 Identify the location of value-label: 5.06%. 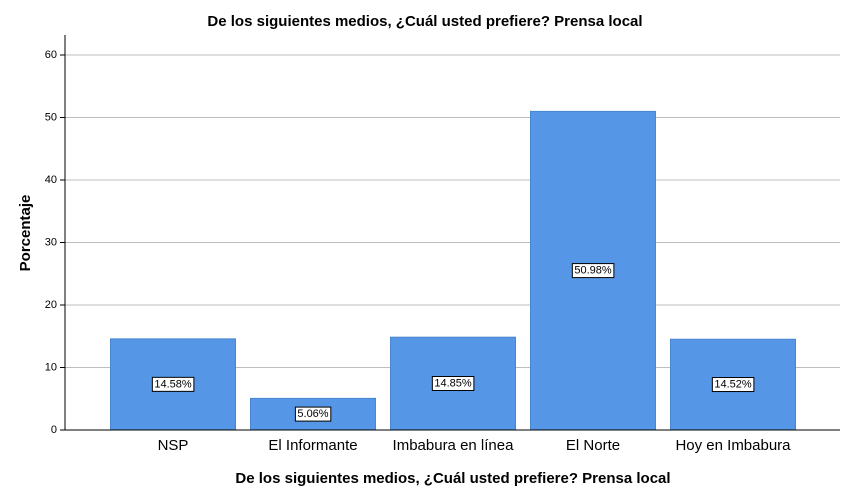
(312, 414).